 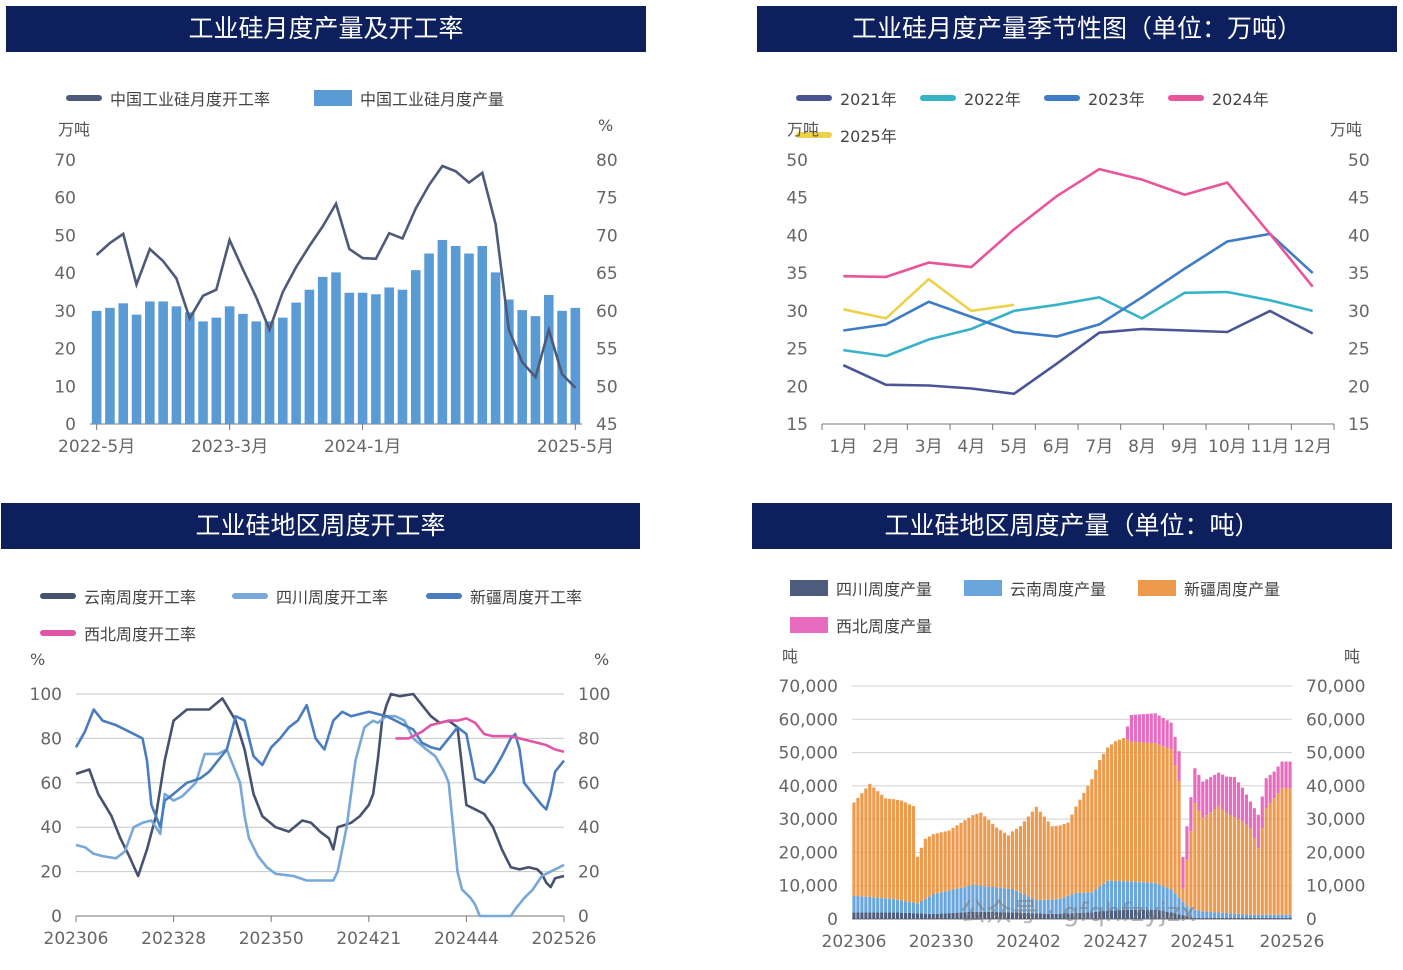 What do you see at coordinates (1218, 98) in the screenshot?
I see `legend-item-2024: 2024年` at bounding box center [1218, 98].